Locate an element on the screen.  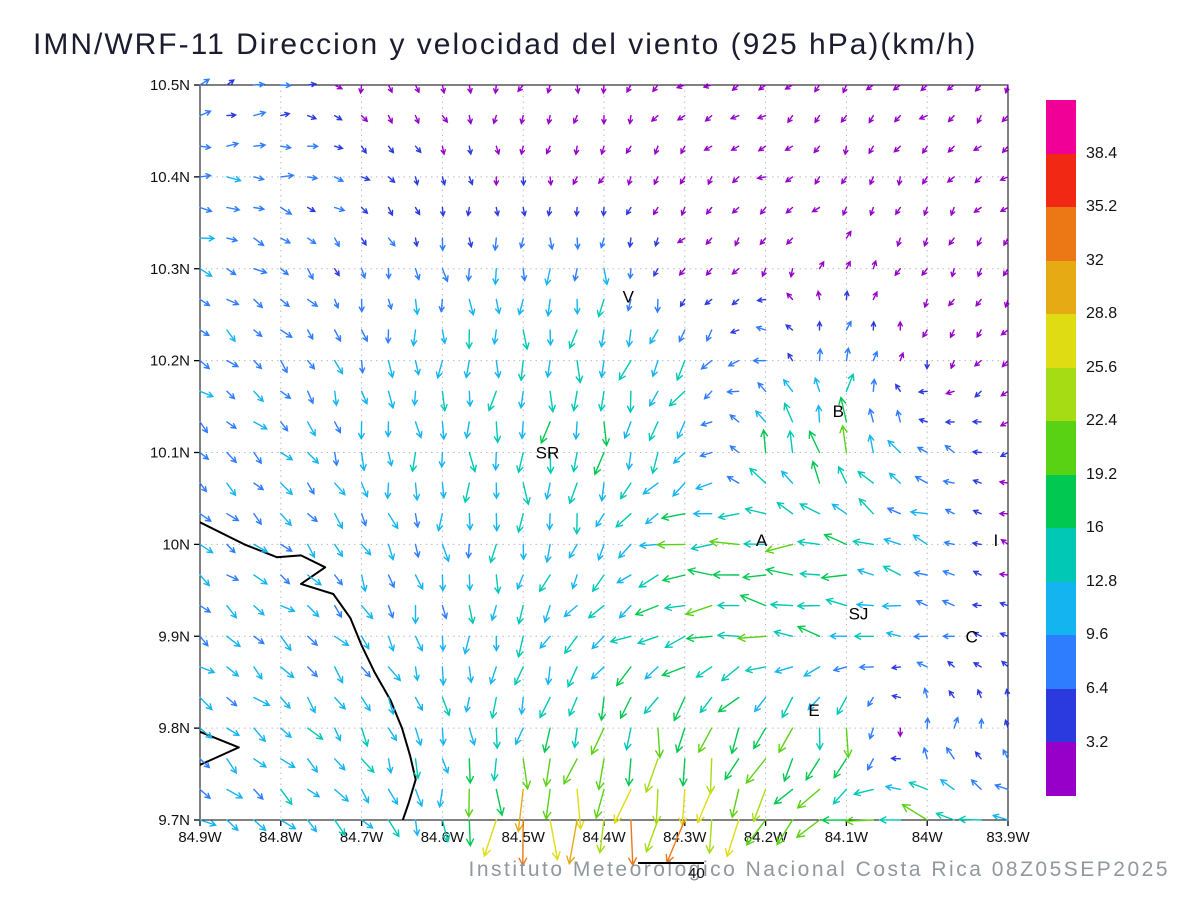
lon-tick-label: 84.4W is located at coordinates (604, 837).